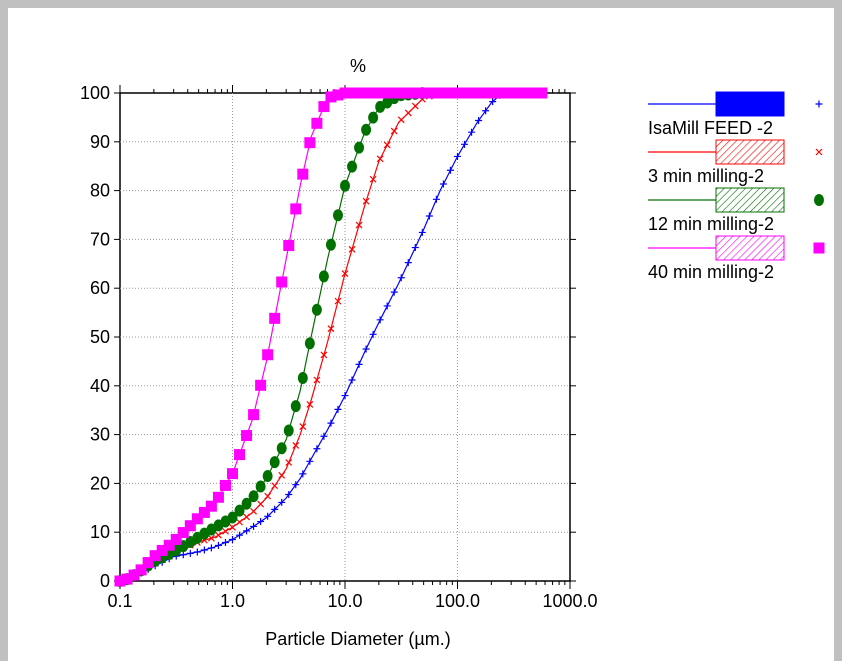 This screenshot has height=661, width=842. Describe the element at coordinates (735, 114) in the screenshot. I see `legend-entry: IsaMill FEED -2` at that location.